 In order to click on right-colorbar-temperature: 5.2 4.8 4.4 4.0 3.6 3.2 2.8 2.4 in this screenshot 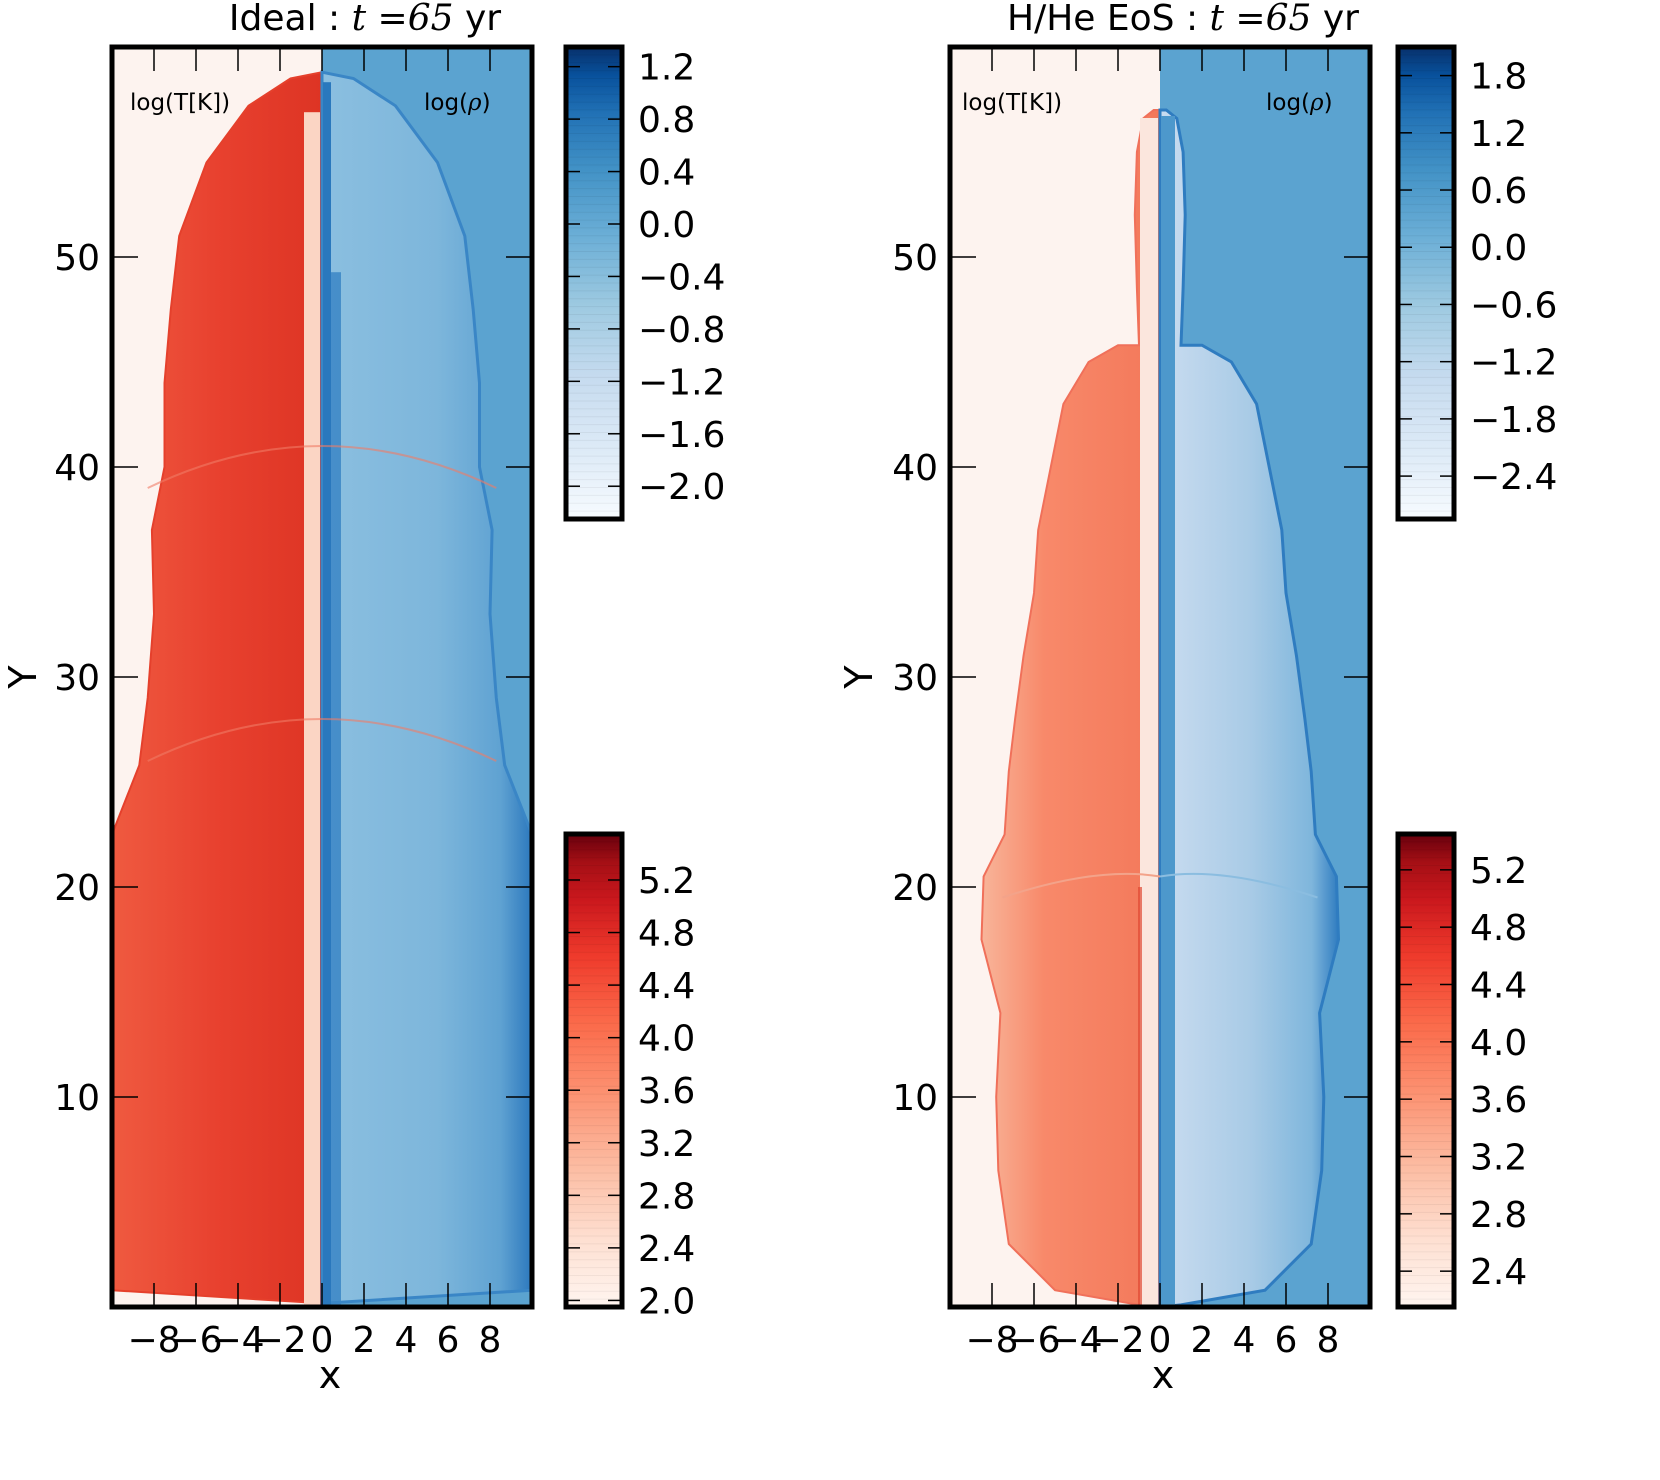, I will do `click(1461, 1070)`.